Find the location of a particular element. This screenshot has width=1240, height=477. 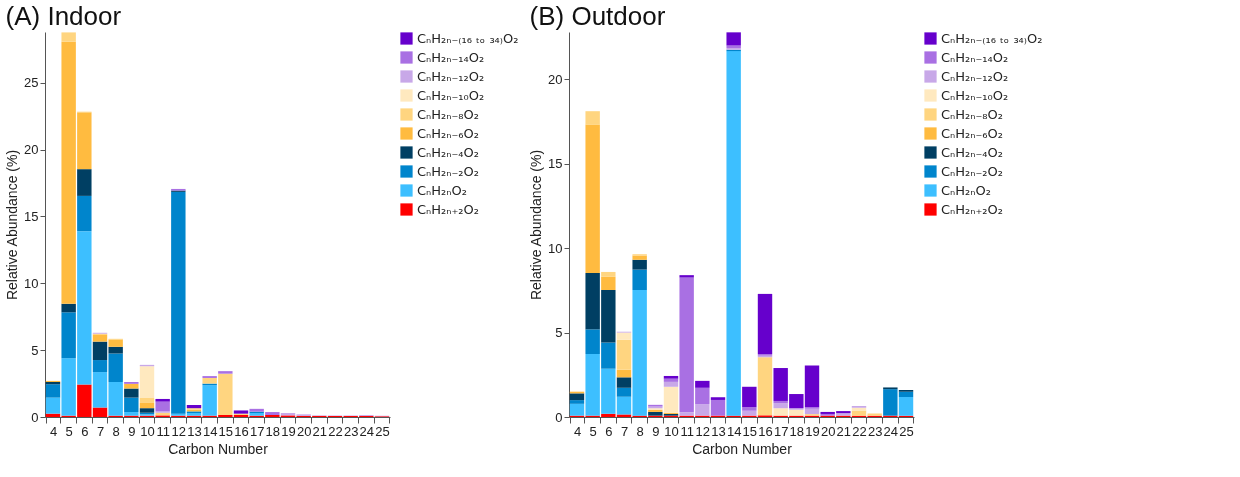

y-tick-label: 25 is located at coordinates (31, 83).